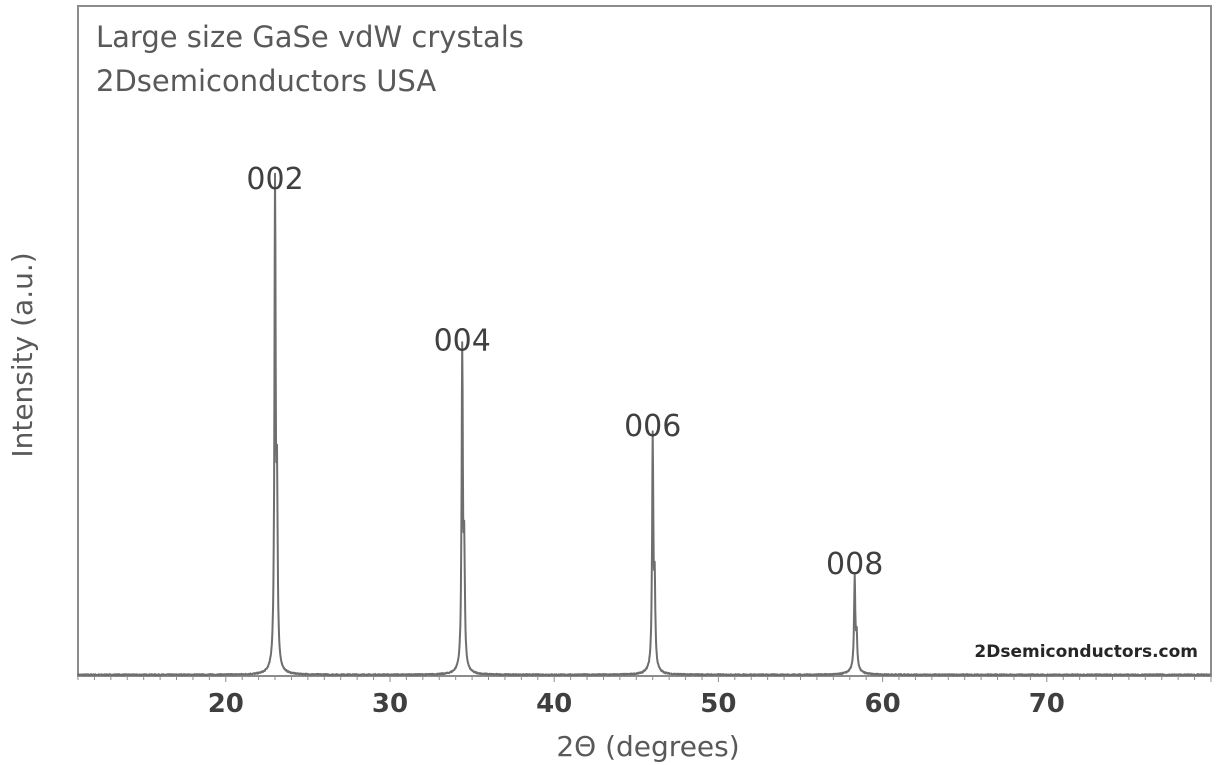  What do you see at coordinates (644, 679) in the screenshot?
I see `x-axis-minor-ticks` at bounding box center [644, 679].